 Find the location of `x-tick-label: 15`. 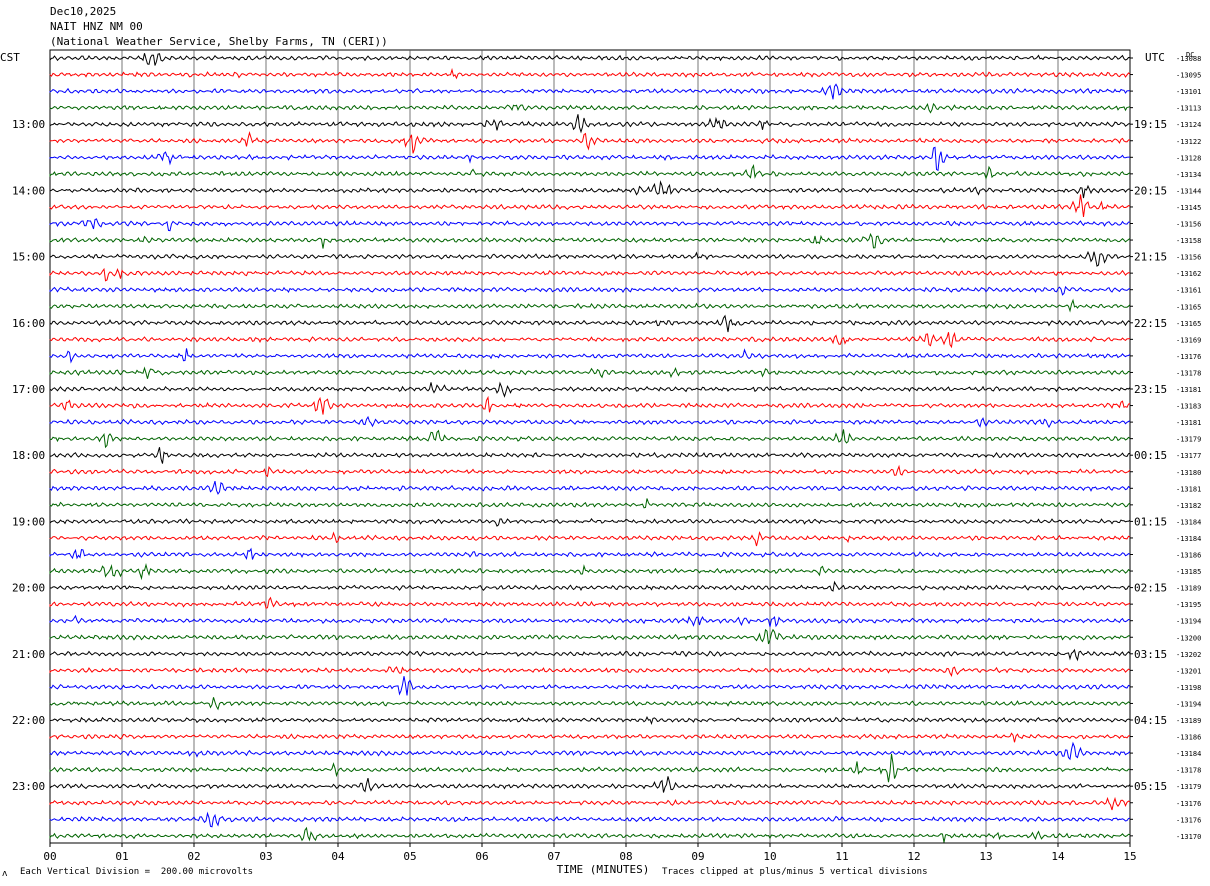

x-tick-label: 15 is located at coordinates (1129, 856).